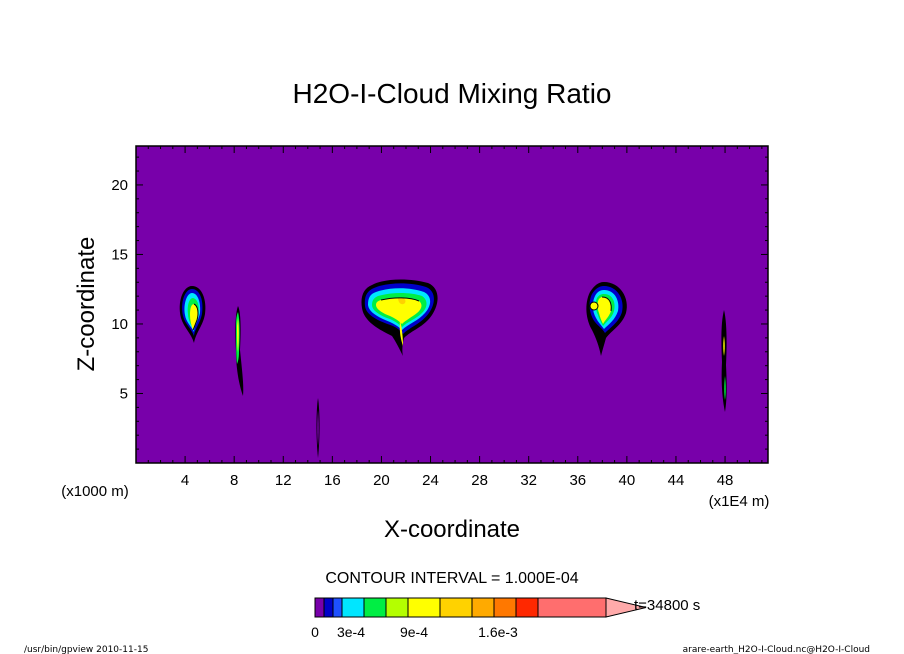 Image resolution: width=904 pixels, height=654 pixels. What do you see at coordinates (498, 632) in the screenshot?
I see `colorbar-label: 1.6e-3` at bounding box center [498, 632].